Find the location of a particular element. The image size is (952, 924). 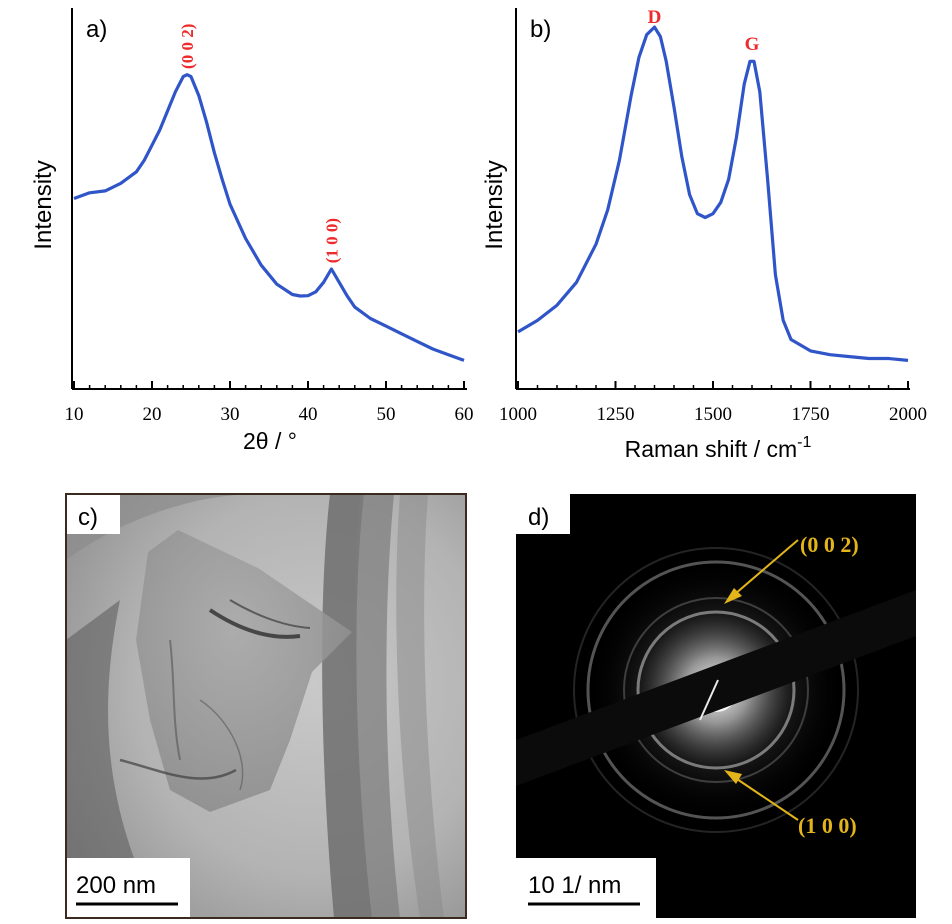

panel-a-x-tick-labels: 10 20 30 40 50 60 is located at coordinates (269, 414).